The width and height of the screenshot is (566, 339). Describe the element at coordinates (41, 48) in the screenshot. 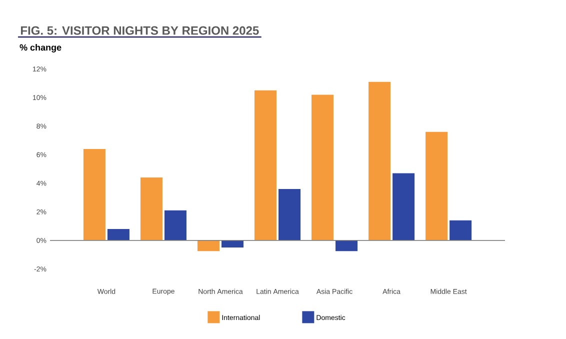

I see `y-axis-title: % change` at that location.